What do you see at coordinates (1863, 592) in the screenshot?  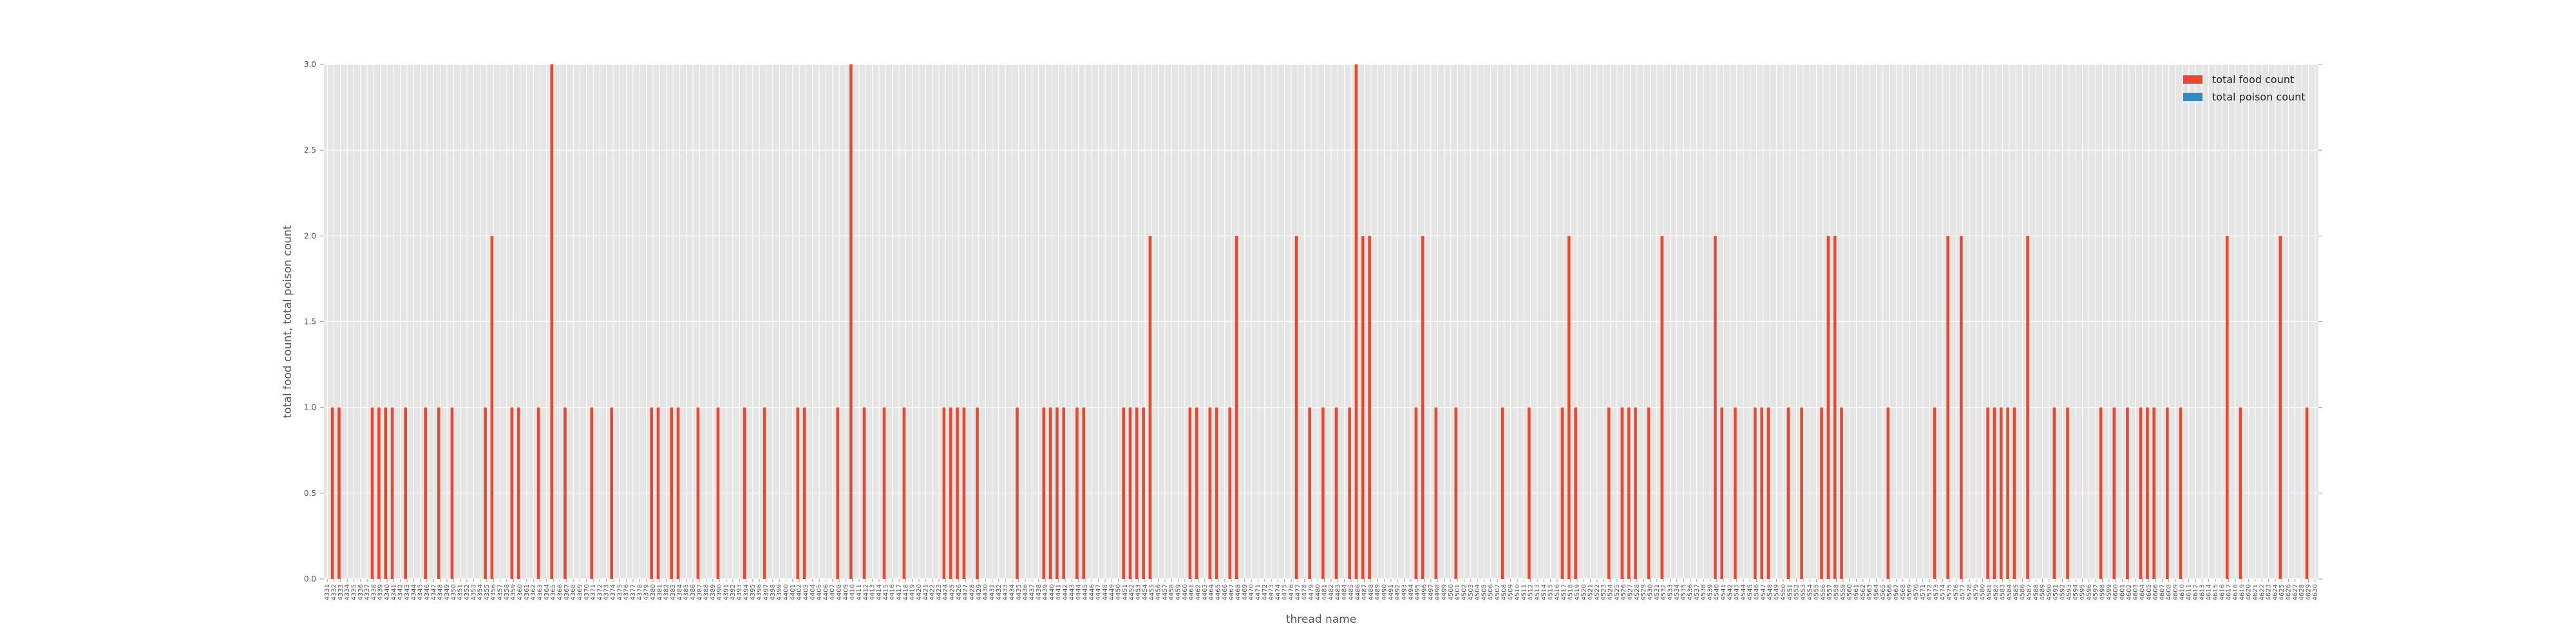 I see `x-tick-label: 4562` at bounding box center [1863, 592].